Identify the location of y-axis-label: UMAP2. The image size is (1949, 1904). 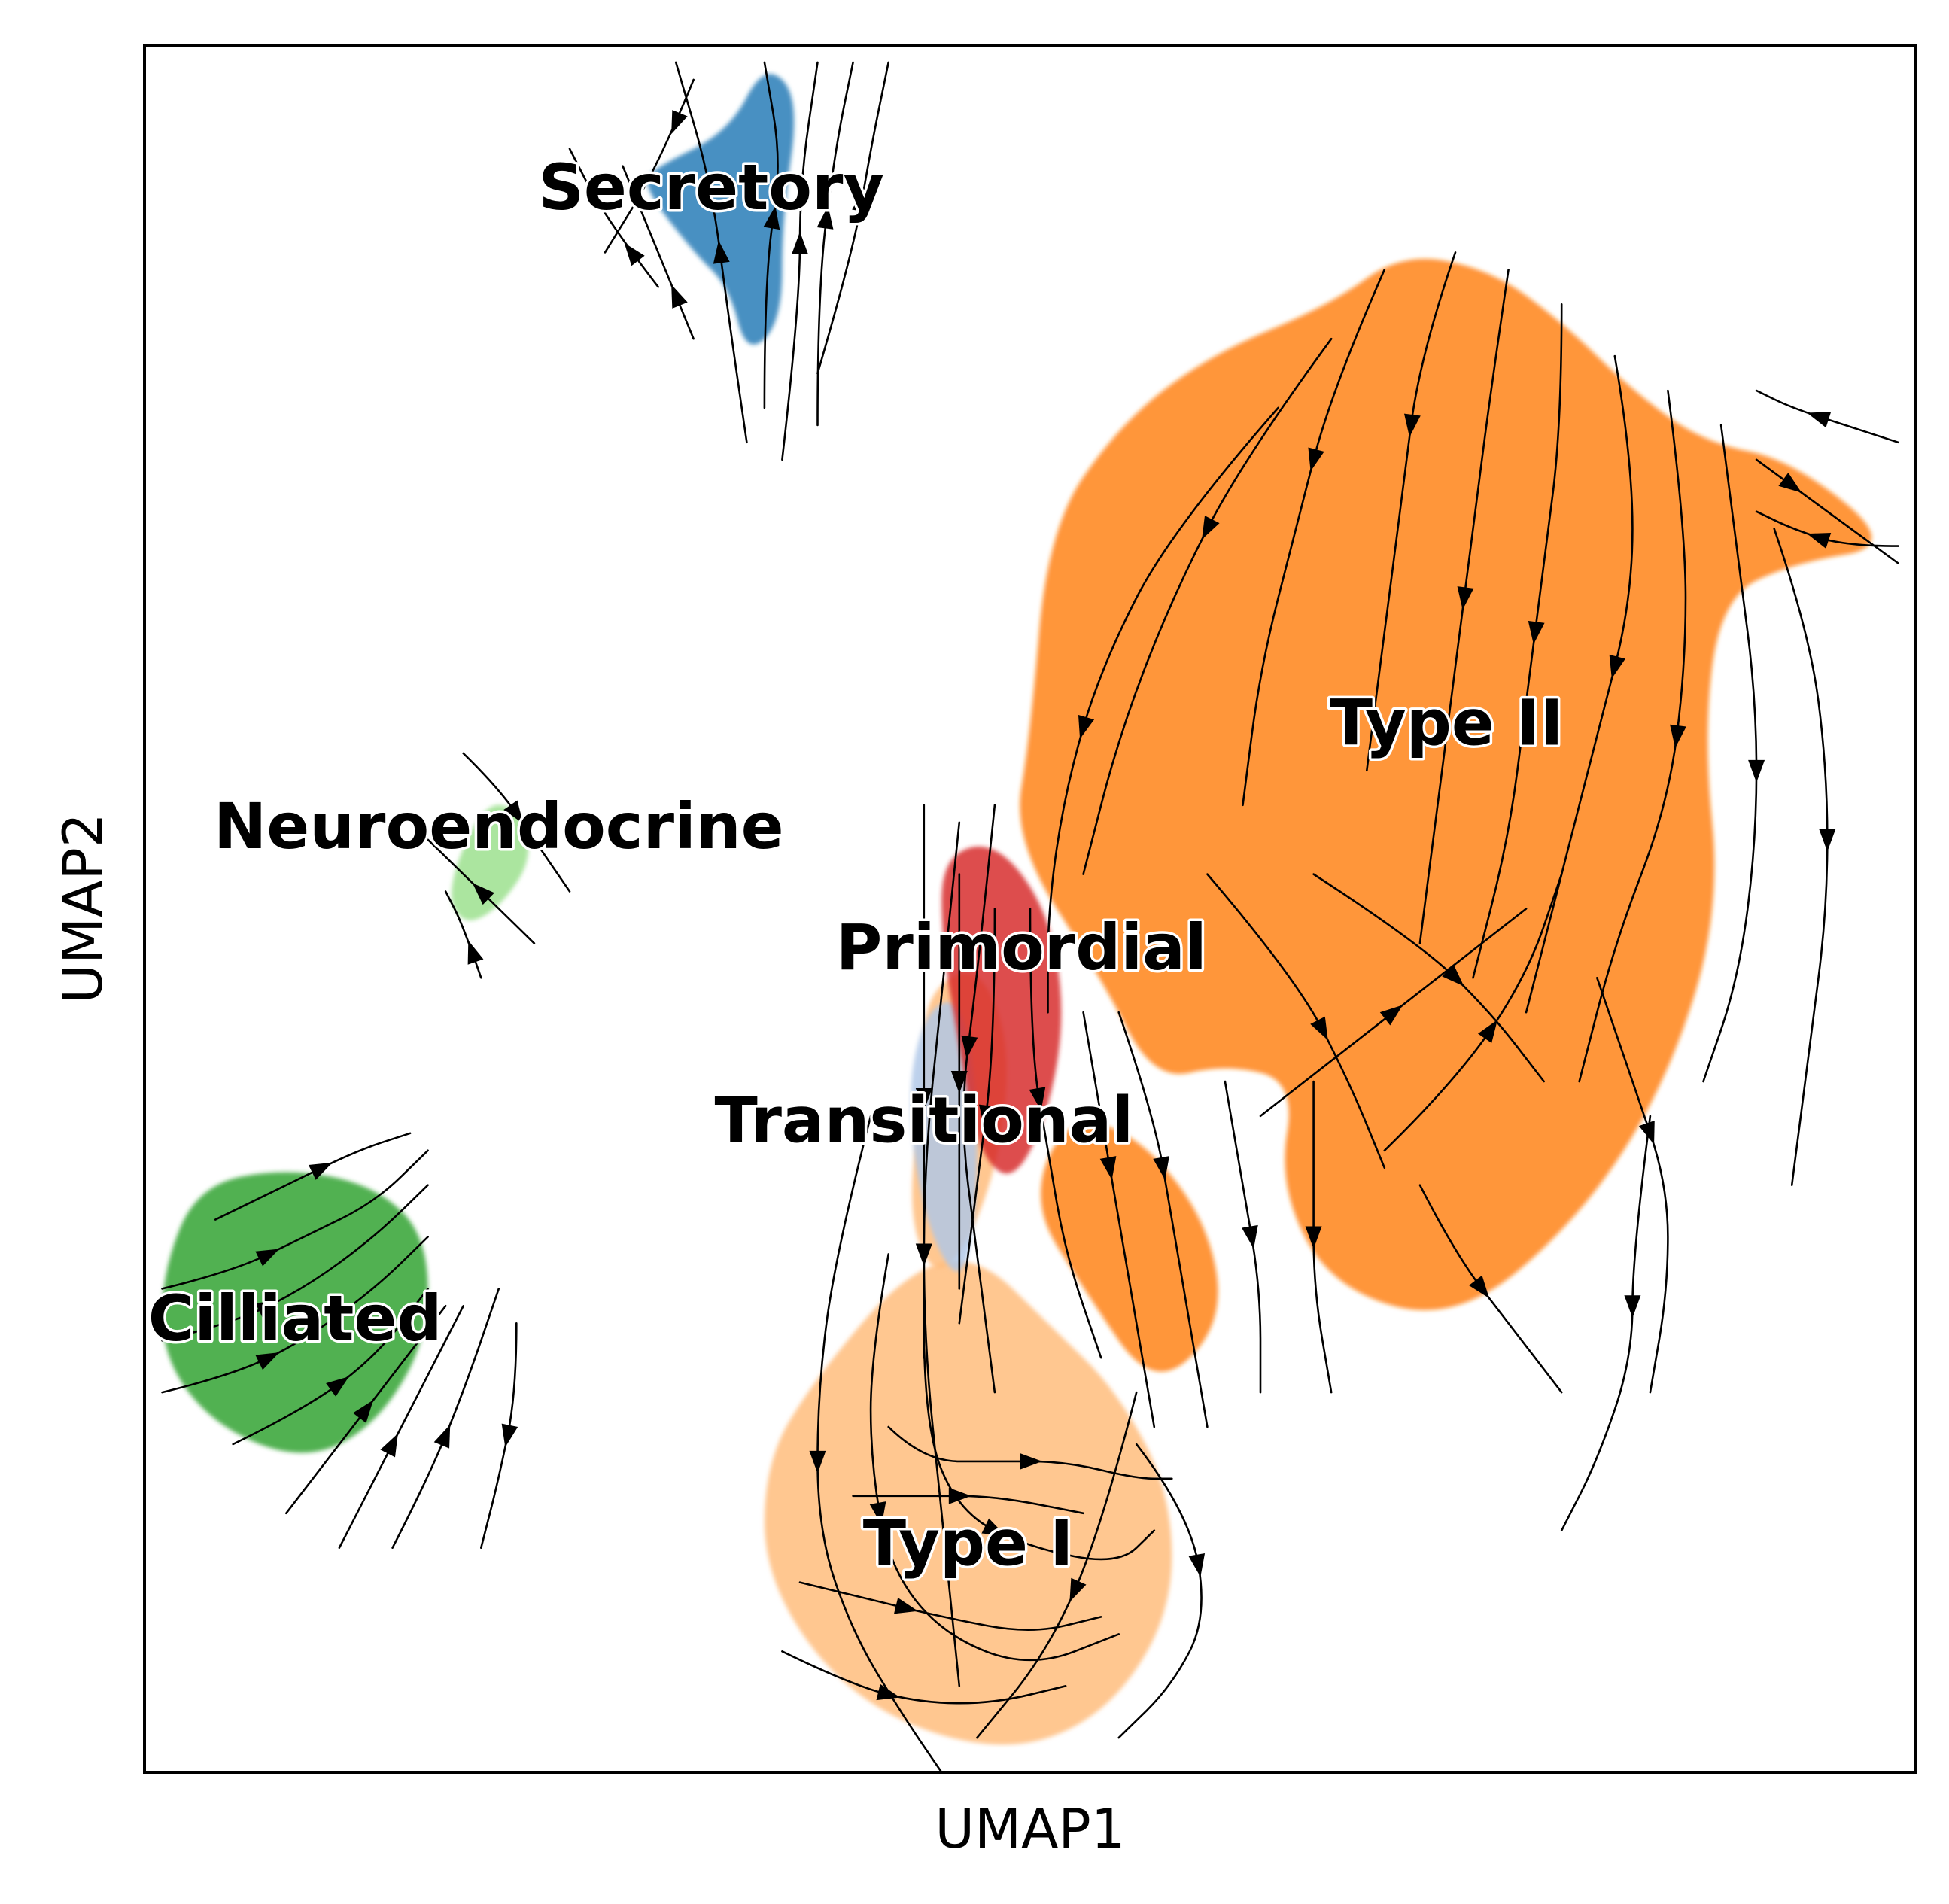
(82, 908).